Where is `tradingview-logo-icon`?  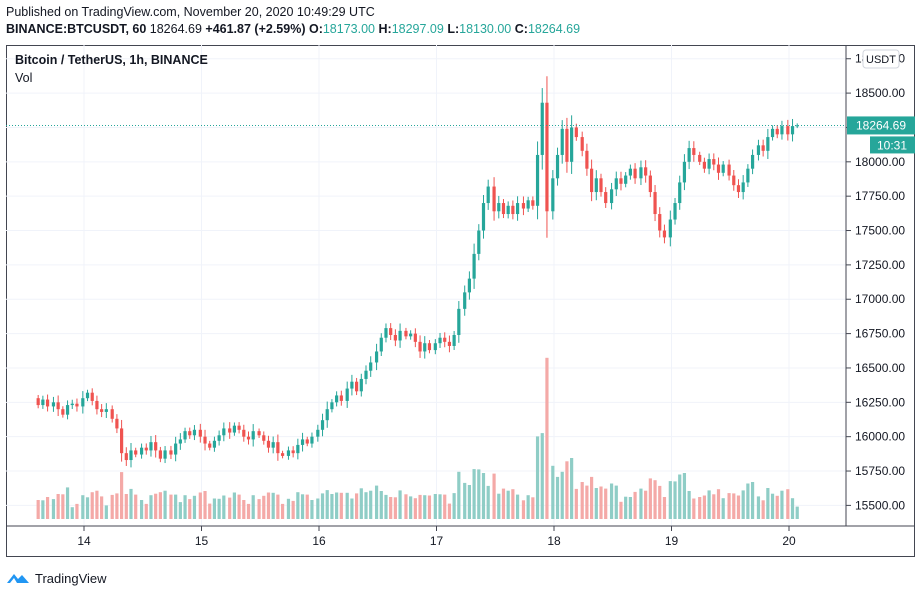 tradingview-logo-icon is located at coordinates (18, 578).